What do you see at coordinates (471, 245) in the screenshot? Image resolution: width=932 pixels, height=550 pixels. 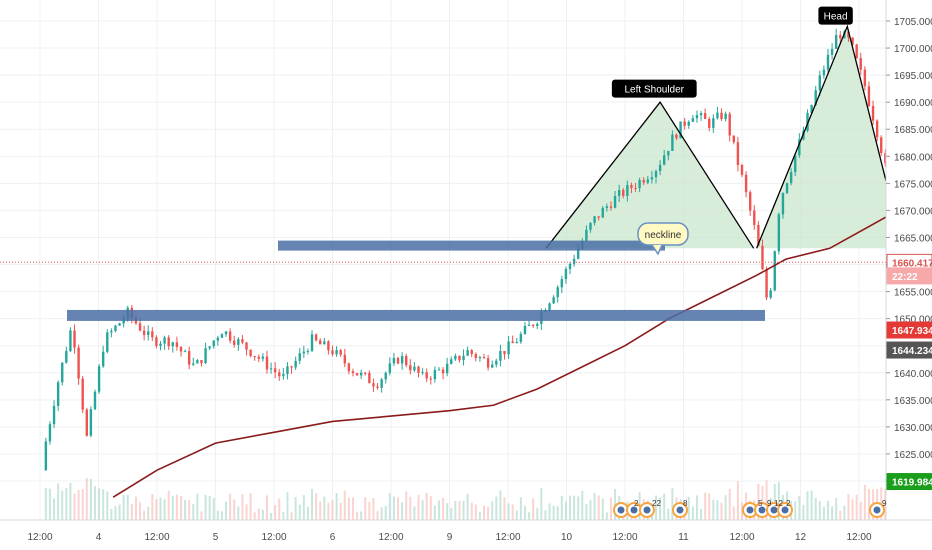 I see `neckline-zone` at bounding box center [471, 245].